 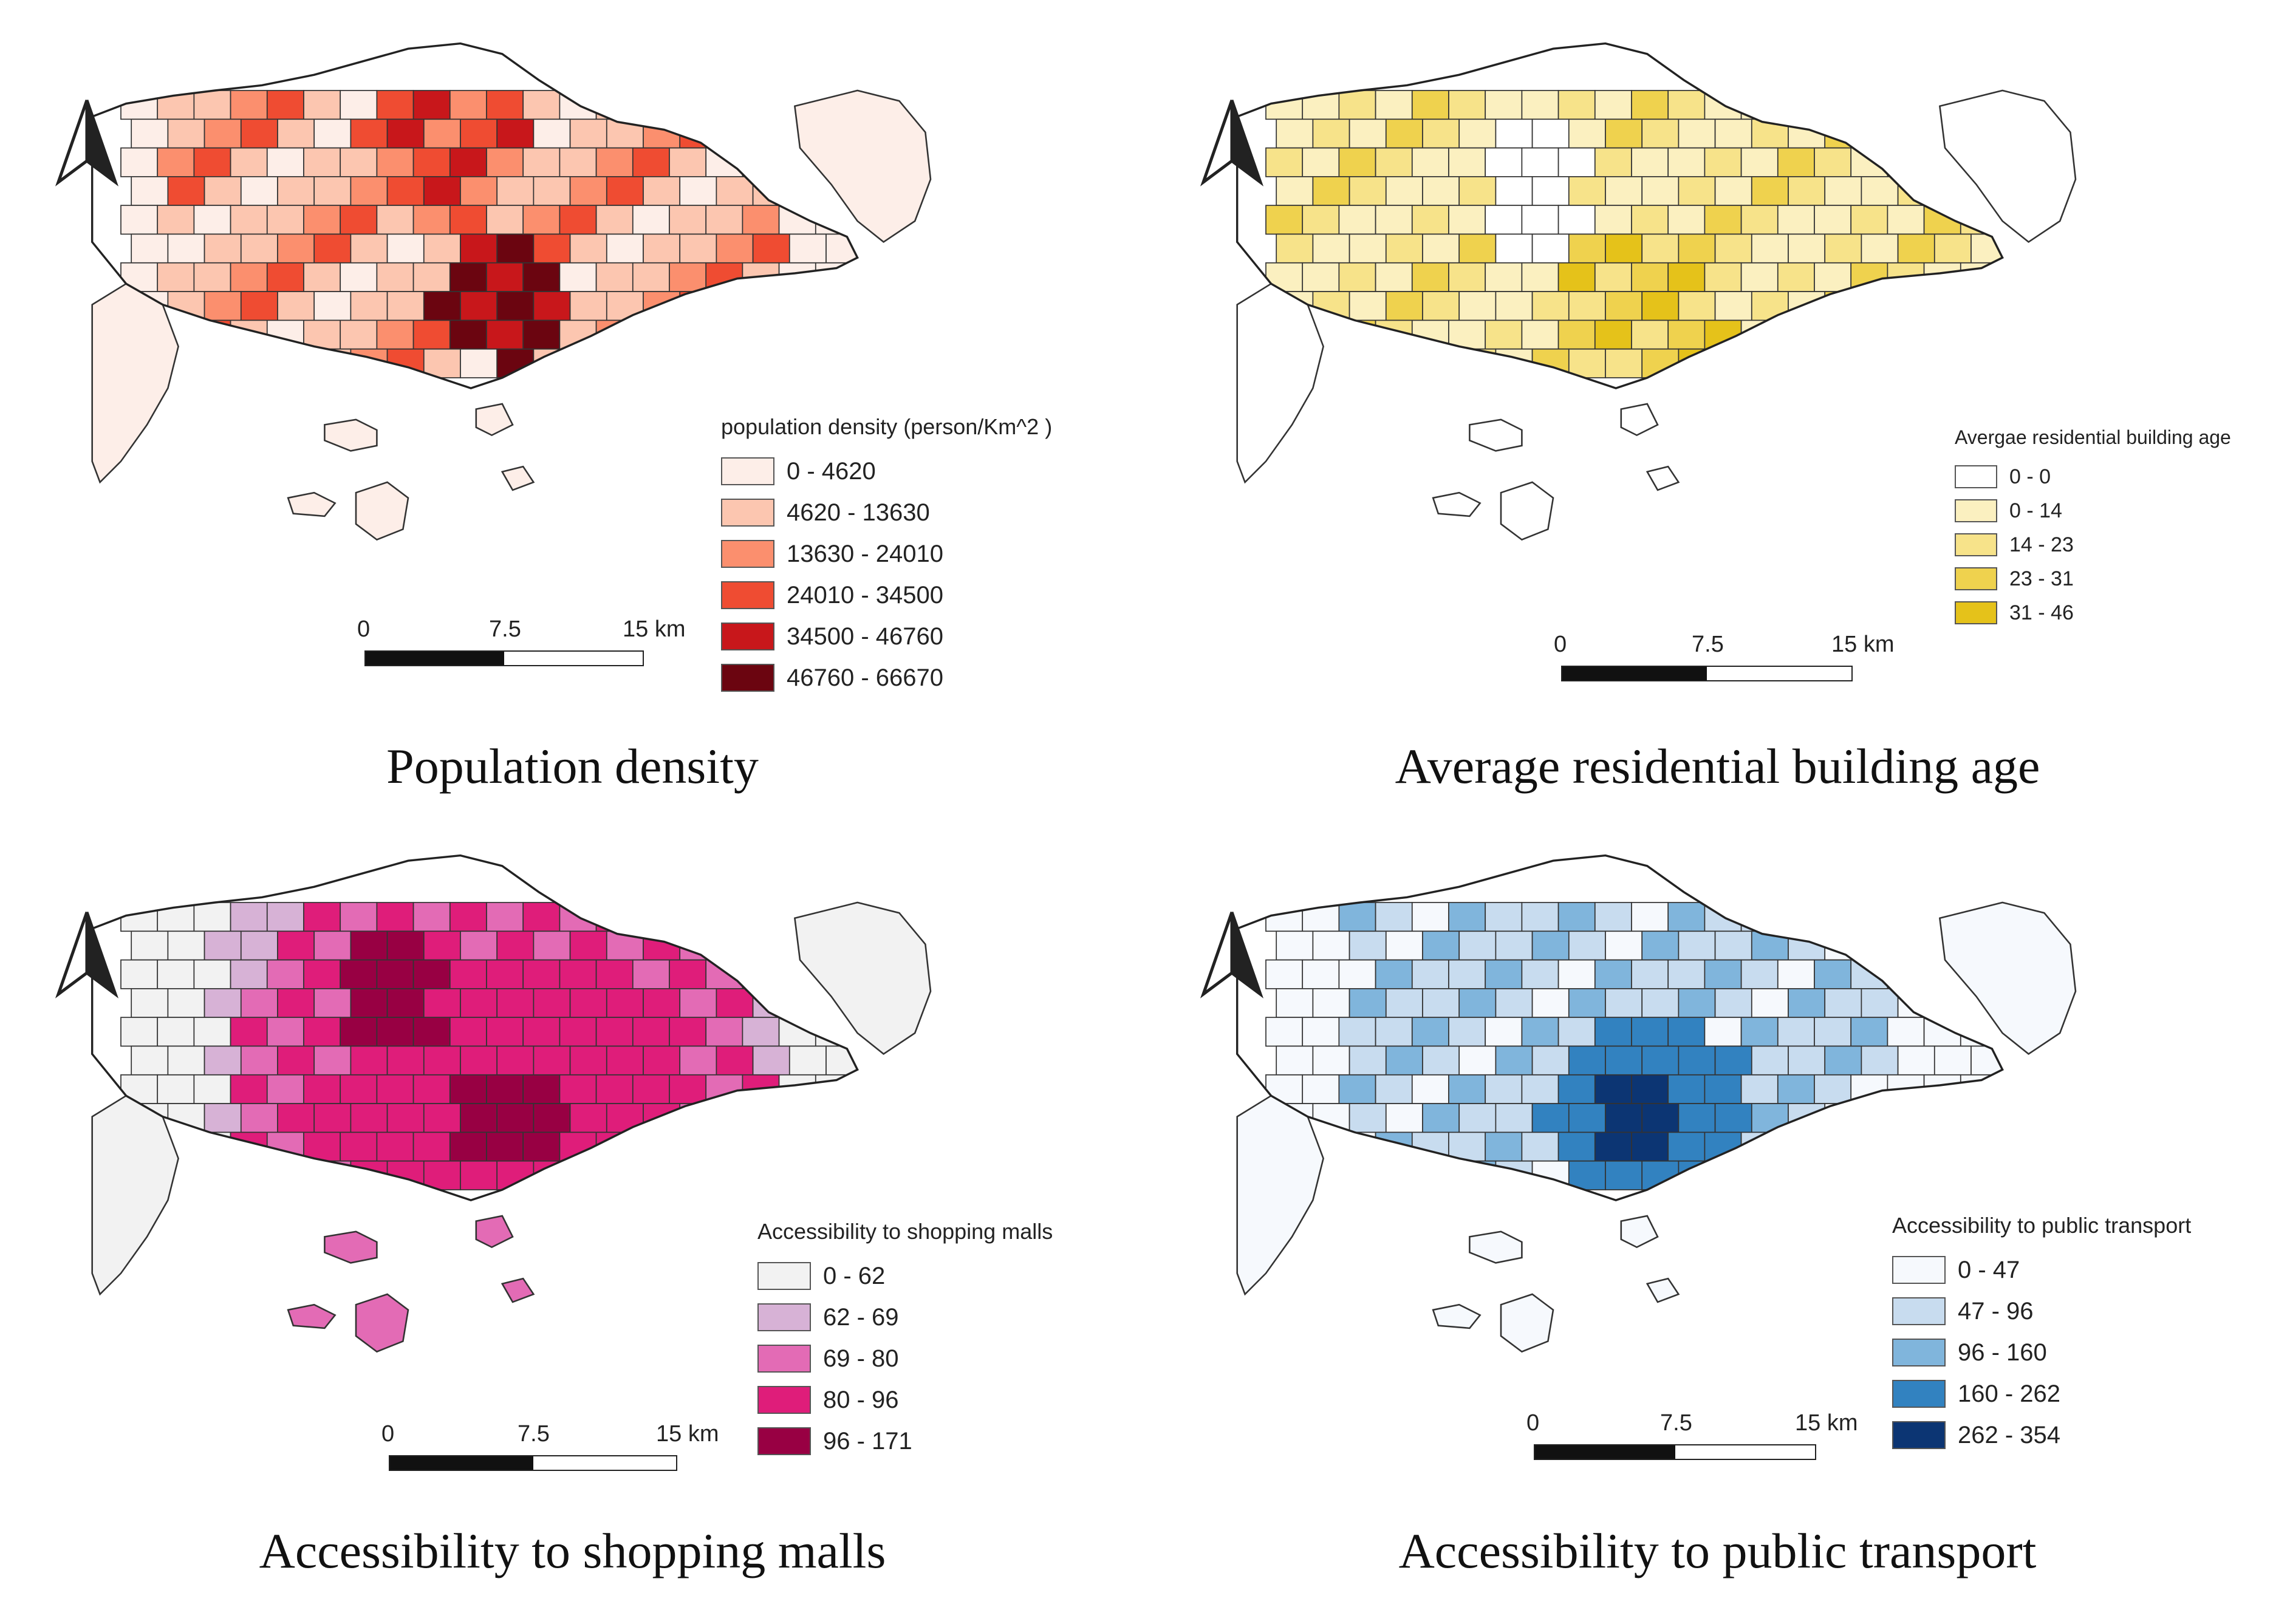 I want to click on legend-label: 0 - 62, so click(x=854, y=1275).